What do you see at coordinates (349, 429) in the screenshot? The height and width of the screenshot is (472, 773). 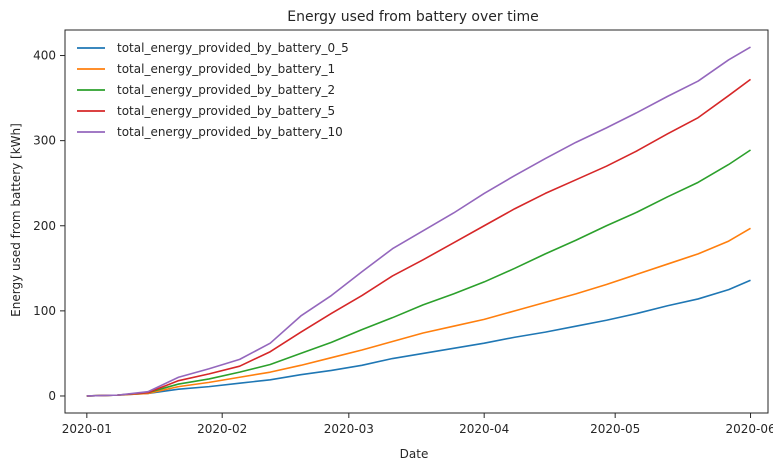 I see `x-tick-label: 2020-03` at bounding box center [349, 429].